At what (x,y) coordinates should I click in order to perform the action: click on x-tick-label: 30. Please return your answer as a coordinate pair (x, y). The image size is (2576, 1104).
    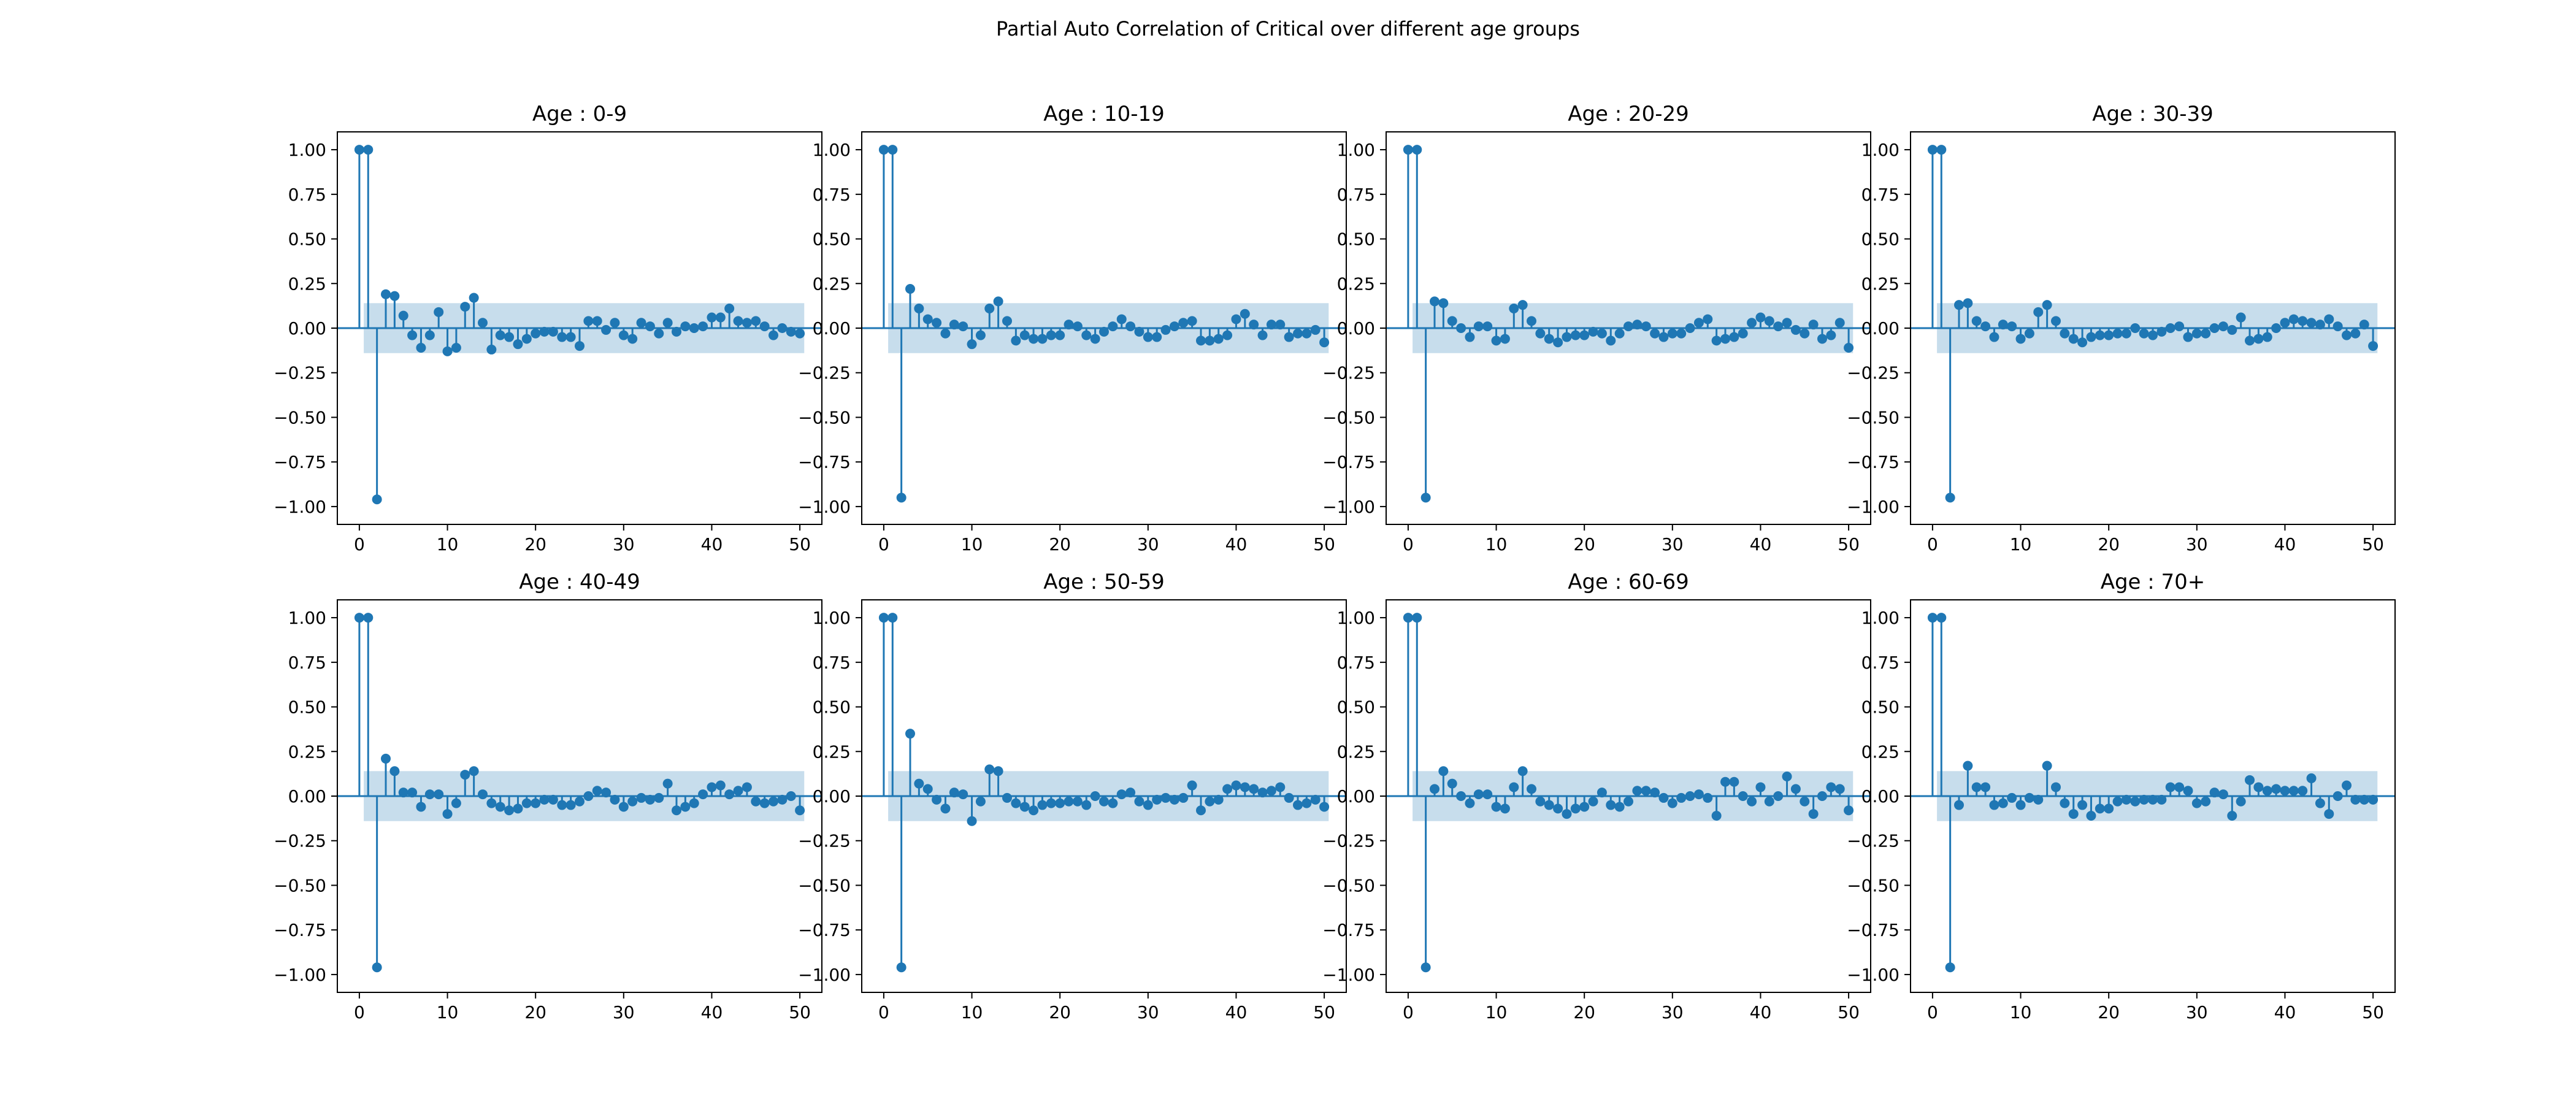
    Looking at the image, I should click on (1673, 1012).